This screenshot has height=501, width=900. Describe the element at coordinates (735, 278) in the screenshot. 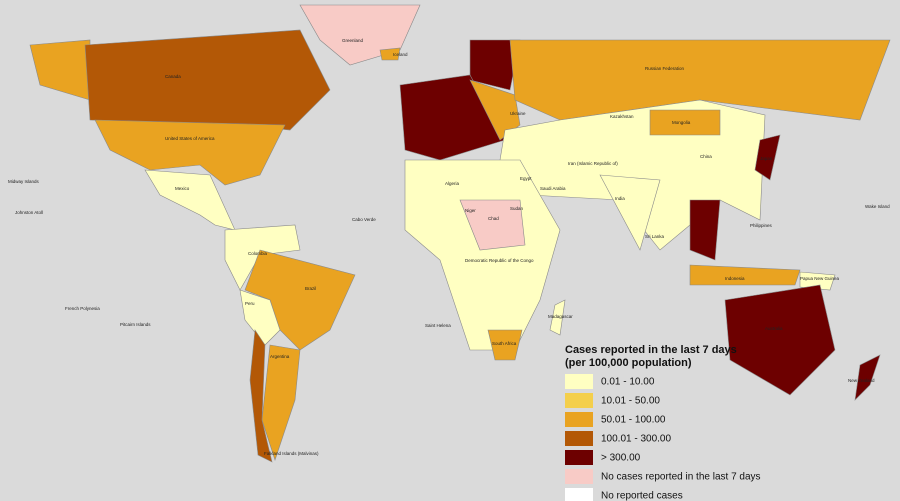

I see `country-label: Indonesia` at that location.